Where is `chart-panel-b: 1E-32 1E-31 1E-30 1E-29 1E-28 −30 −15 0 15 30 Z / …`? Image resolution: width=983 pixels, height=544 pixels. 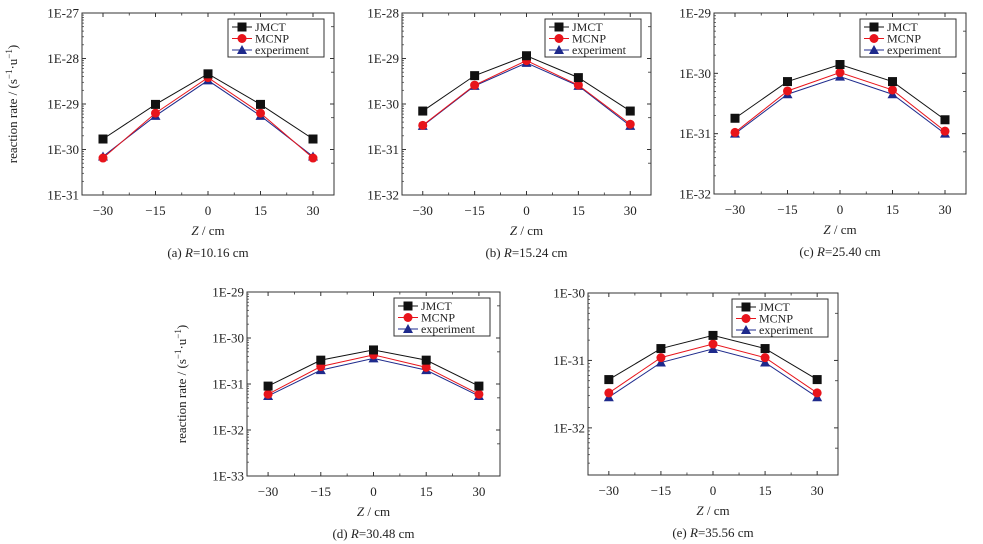 chart-panel-b: 1E-32 1E-31 1E-30 1E-29 1E-28 −30 −15 0 15 30 Z / … is located at coordinates (509, 133).